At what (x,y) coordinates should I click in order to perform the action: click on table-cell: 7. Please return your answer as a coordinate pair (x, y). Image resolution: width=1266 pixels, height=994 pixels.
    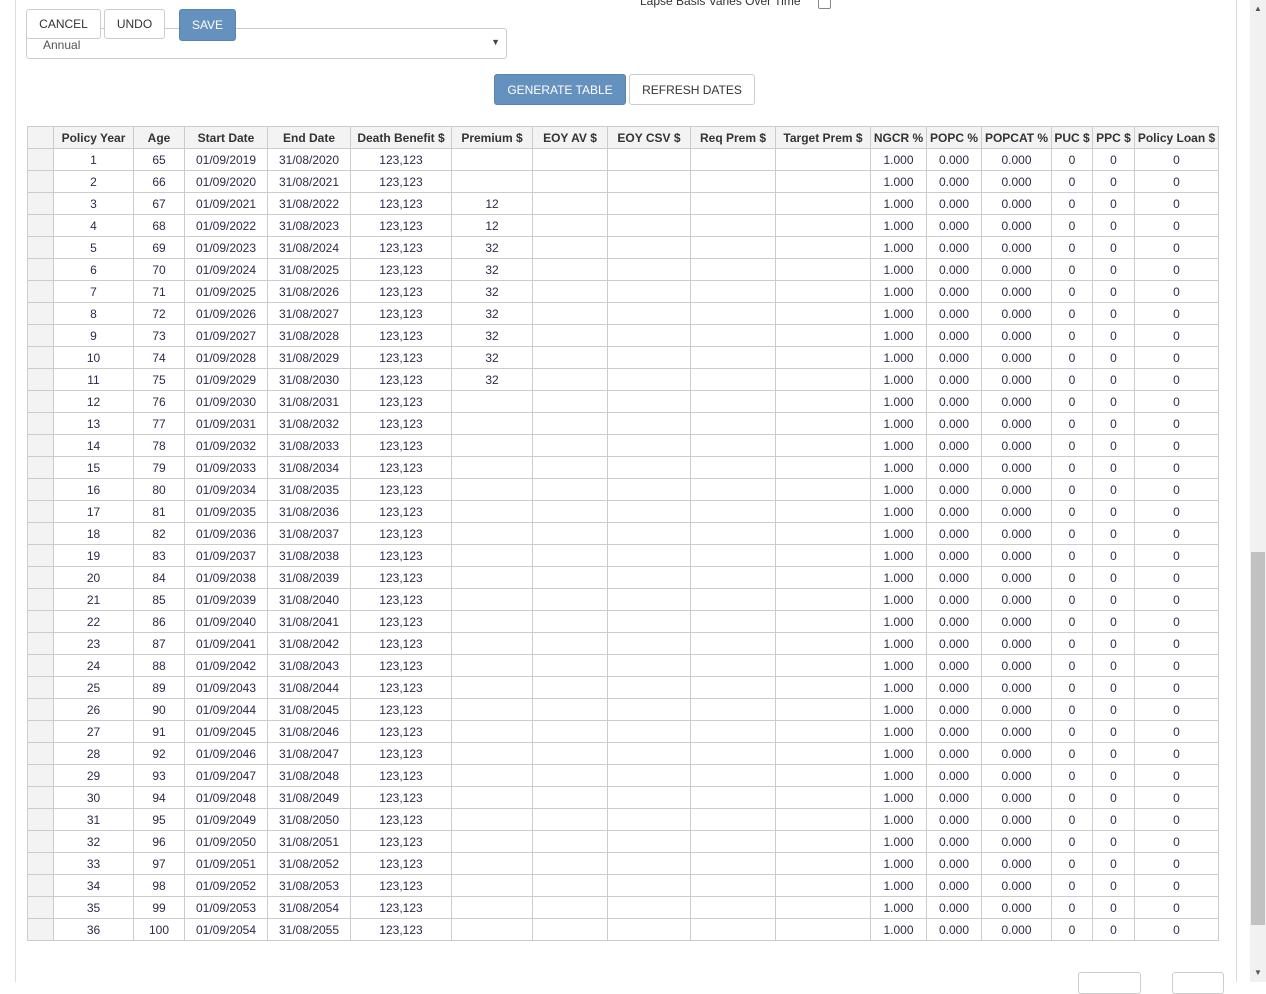
    Looking at the image, I should click on (93, 291).